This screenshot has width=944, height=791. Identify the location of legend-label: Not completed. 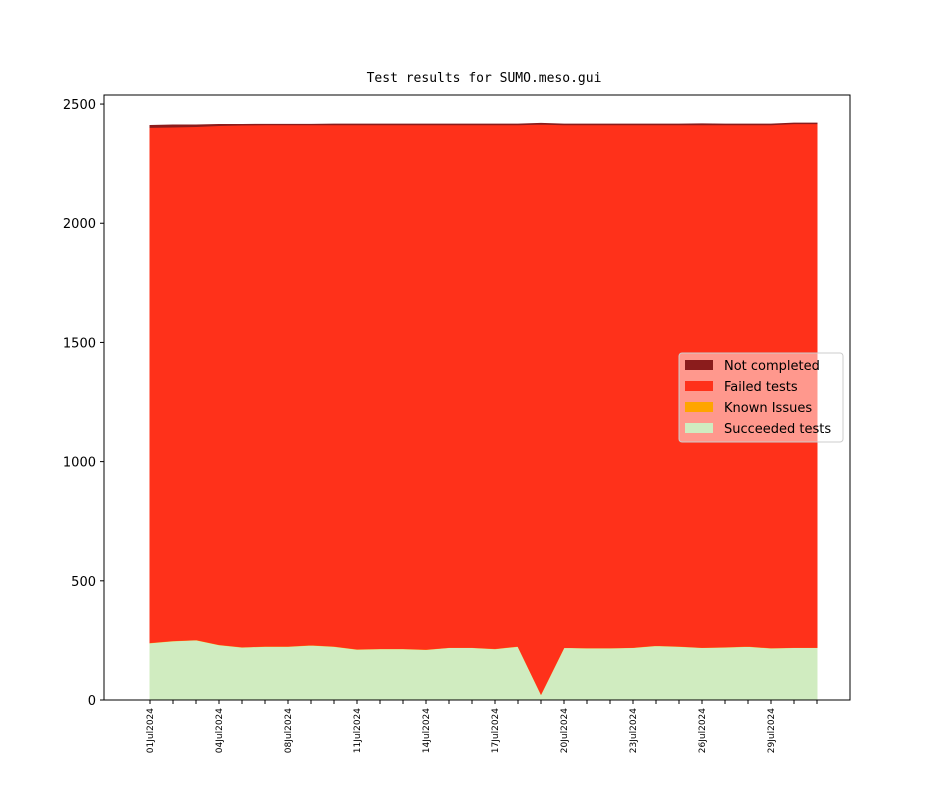
(772, 366).